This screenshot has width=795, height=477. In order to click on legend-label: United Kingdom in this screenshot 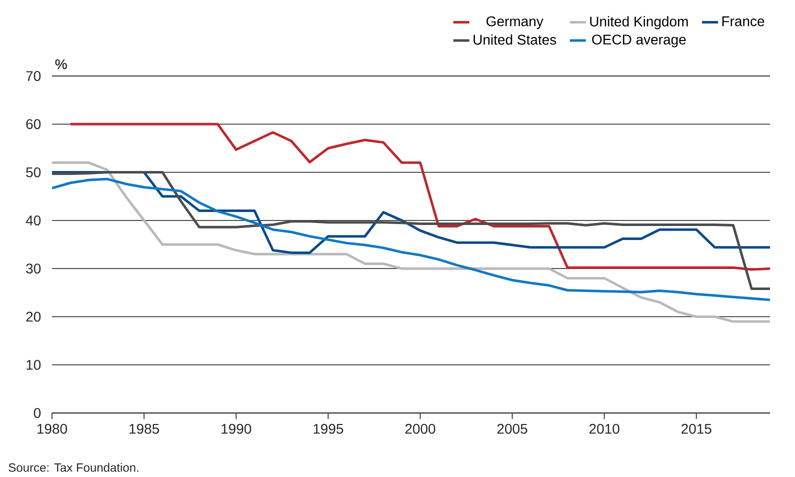, I will do `click(639, 23)`.